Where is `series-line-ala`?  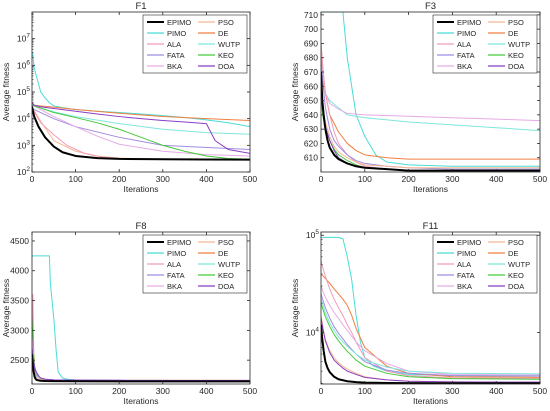 series-line-ala is located at coordinates (430, 320).